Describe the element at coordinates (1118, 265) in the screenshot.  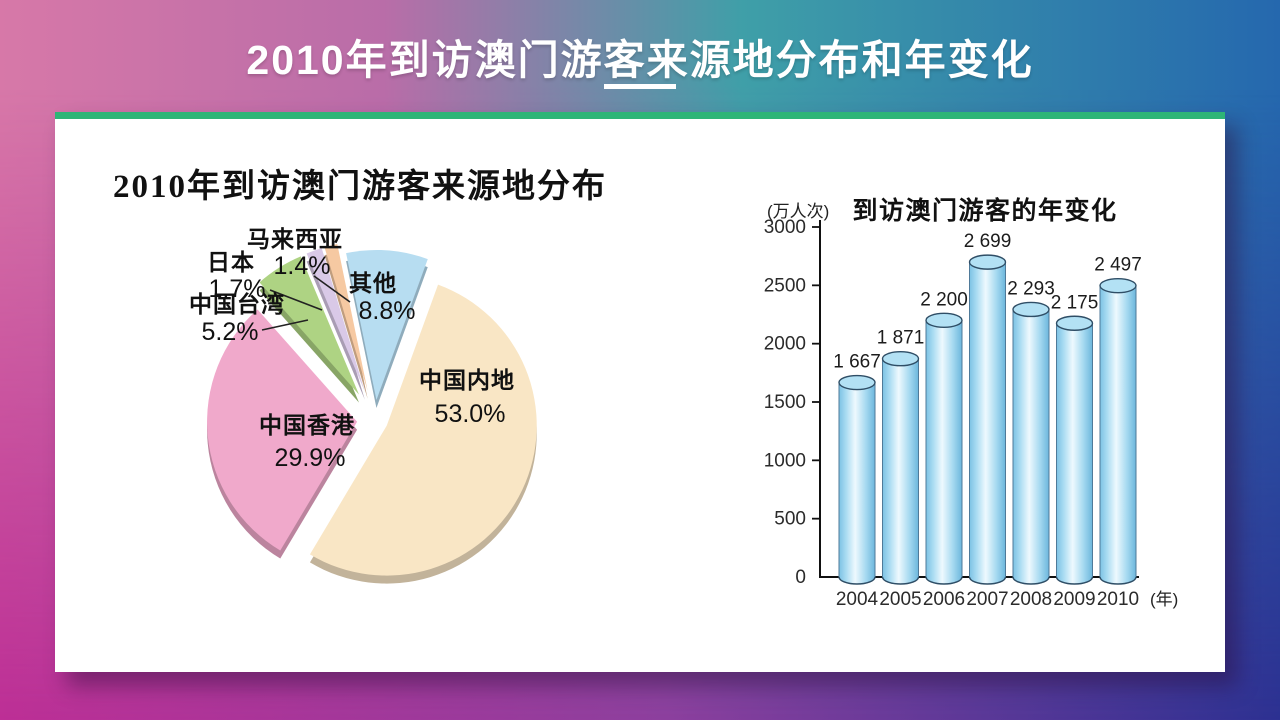
I see `bar-value-label: 2 497` at that location.